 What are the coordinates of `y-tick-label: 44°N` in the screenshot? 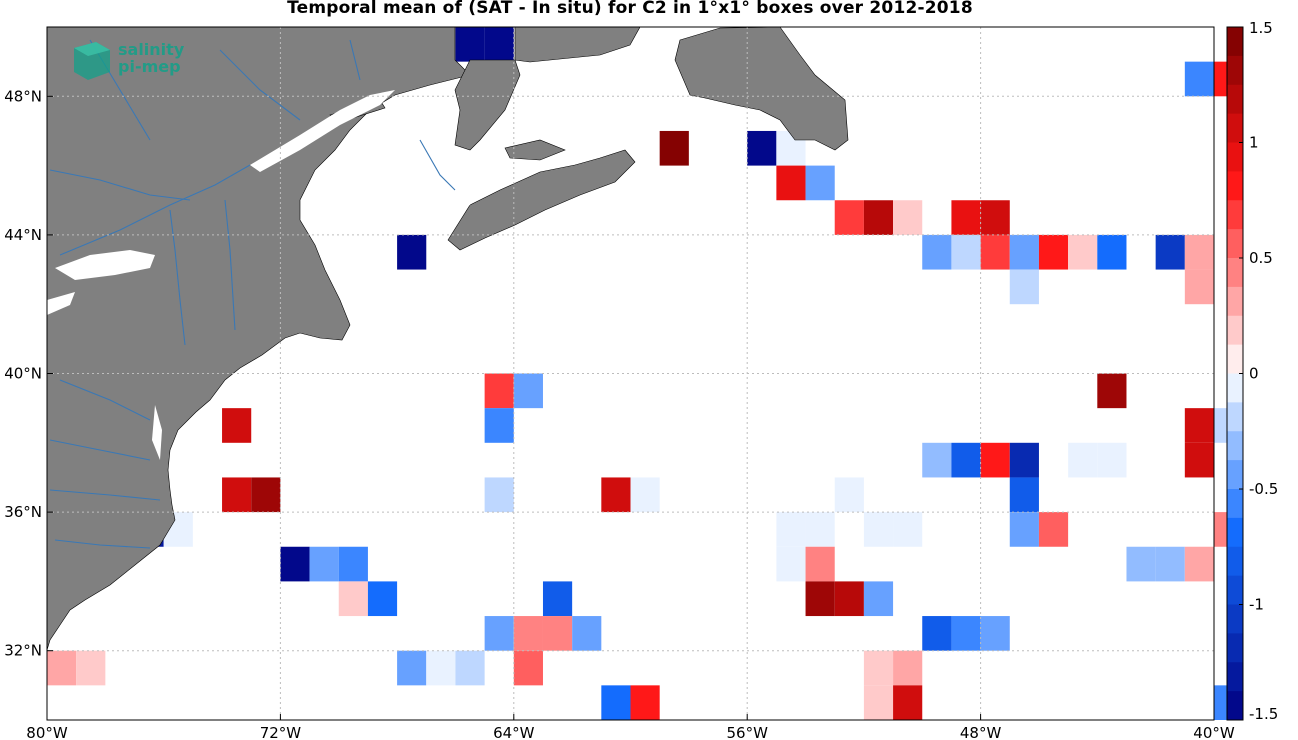 It's located at (23, 235).